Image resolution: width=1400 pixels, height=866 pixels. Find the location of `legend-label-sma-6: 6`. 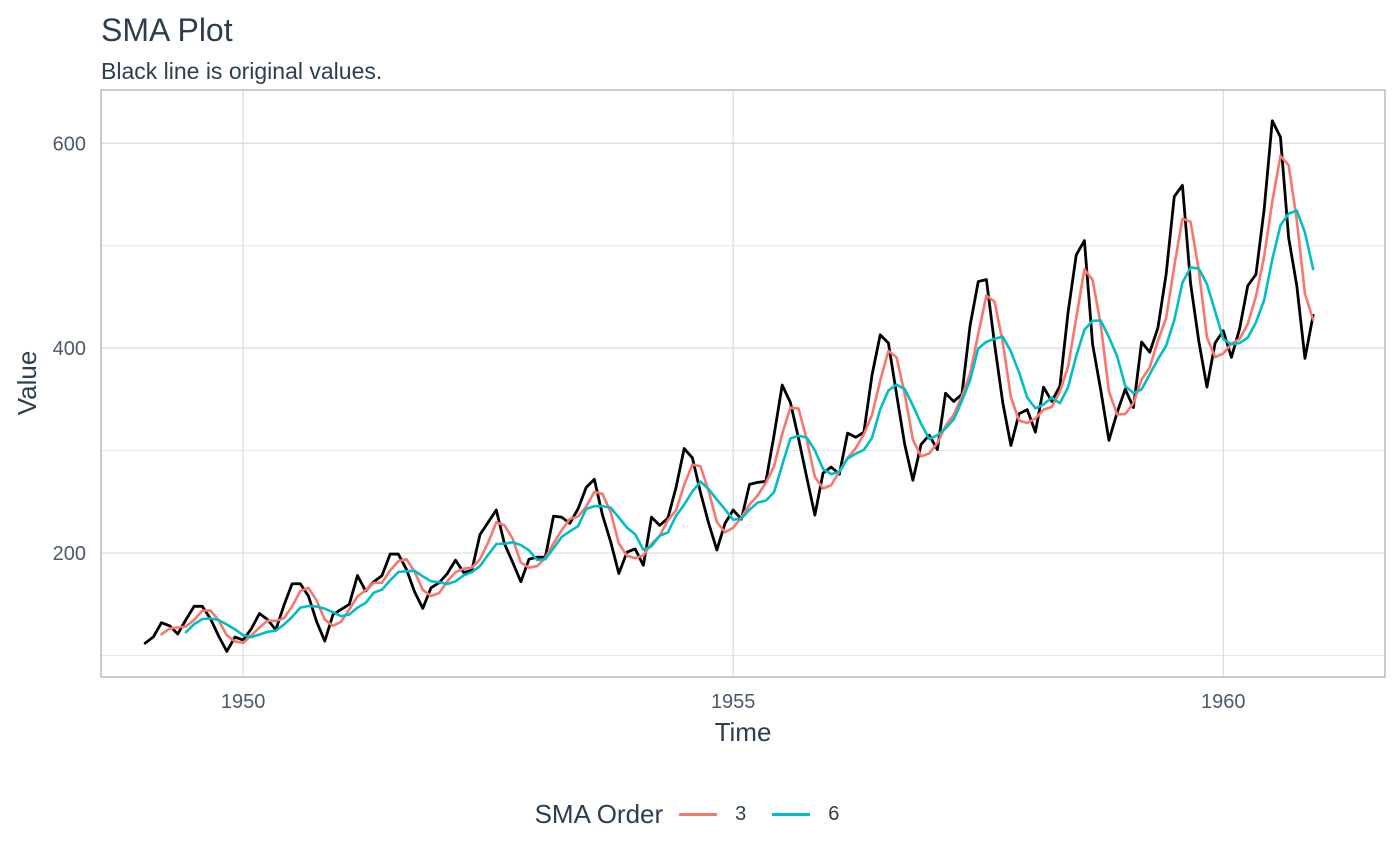

legend-label-sma-6: 6 is located at coordinates (834, 813).